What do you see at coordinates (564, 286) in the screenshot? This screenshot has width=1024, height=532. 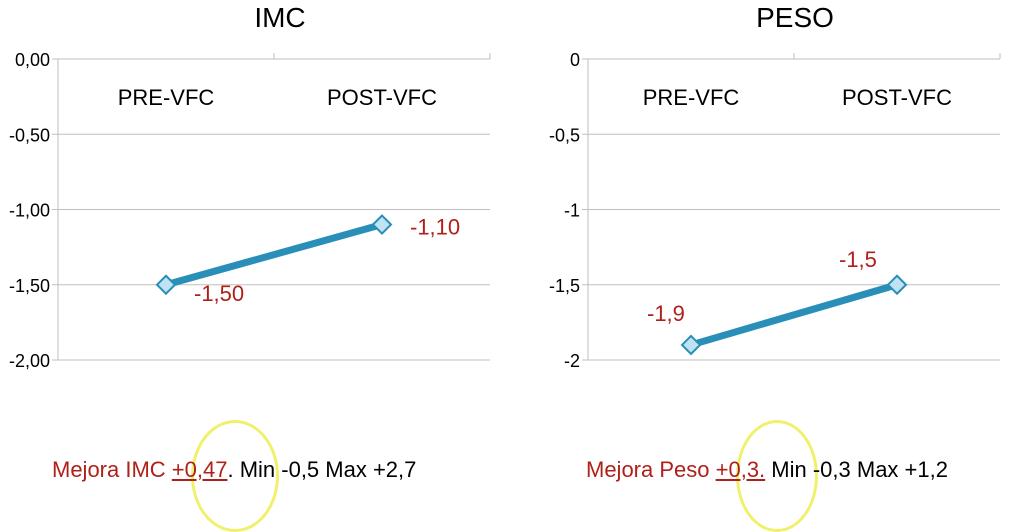 I see `peso-ytick-label: -1,5` at bounding box center [564, 286].